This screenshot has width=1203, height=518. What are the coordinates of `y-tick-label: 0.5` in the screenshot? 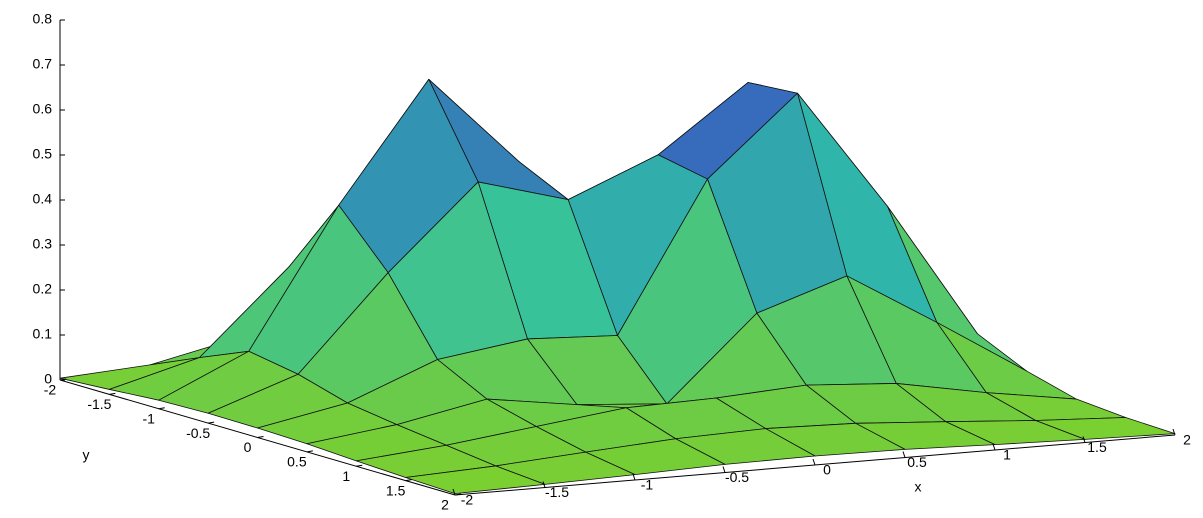 It's located at (297, 462).